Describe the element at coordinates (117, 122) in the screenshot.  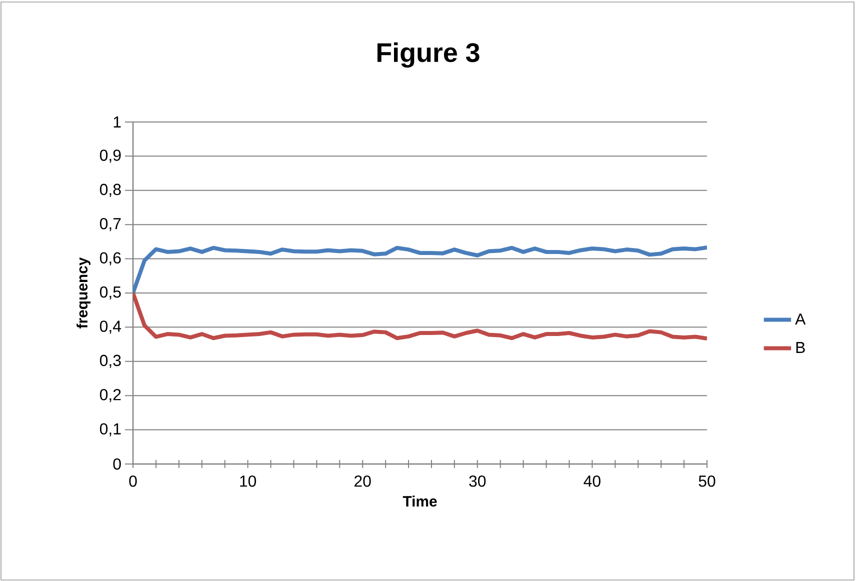
I see `y-tick-label: 1` at that location.